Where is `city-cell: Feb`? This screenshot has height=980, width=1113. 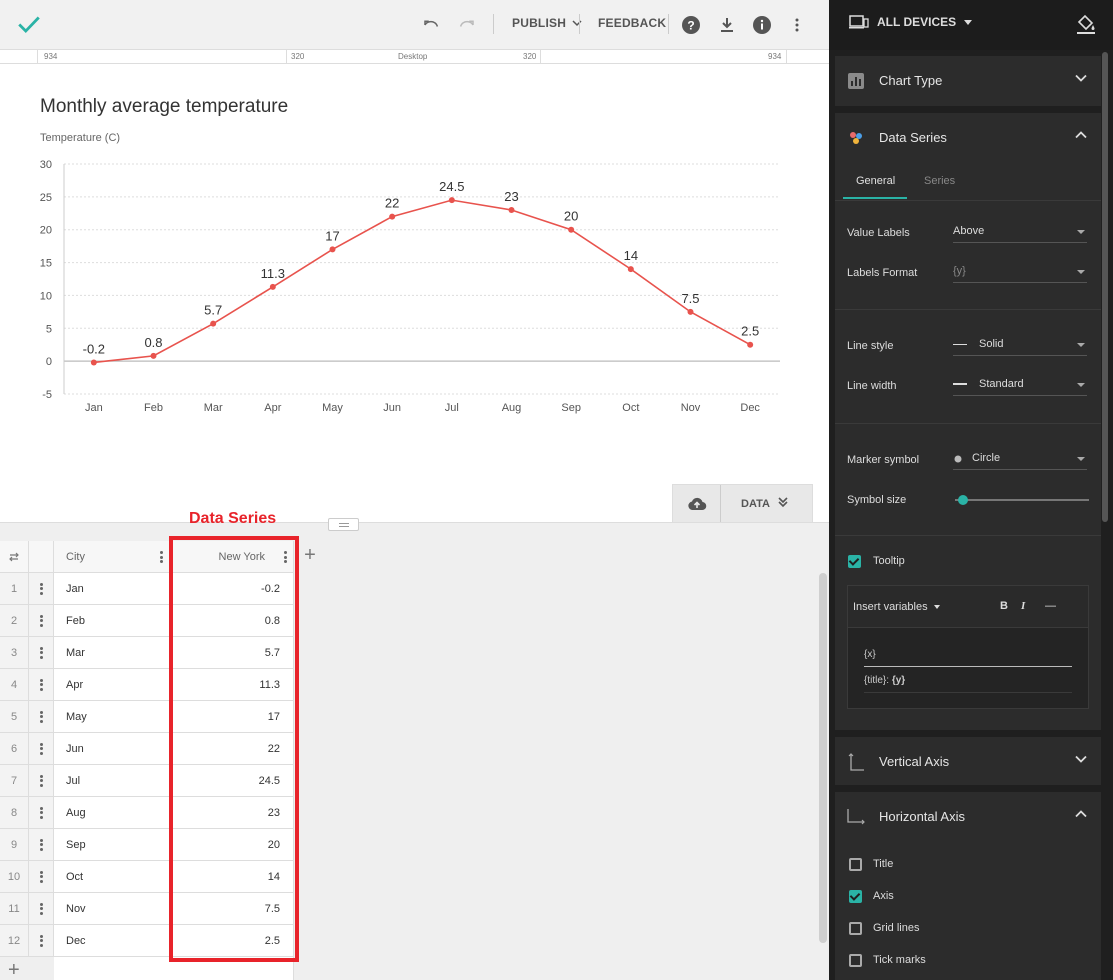
city-cell: Feb is located at coordinates (112, 621).